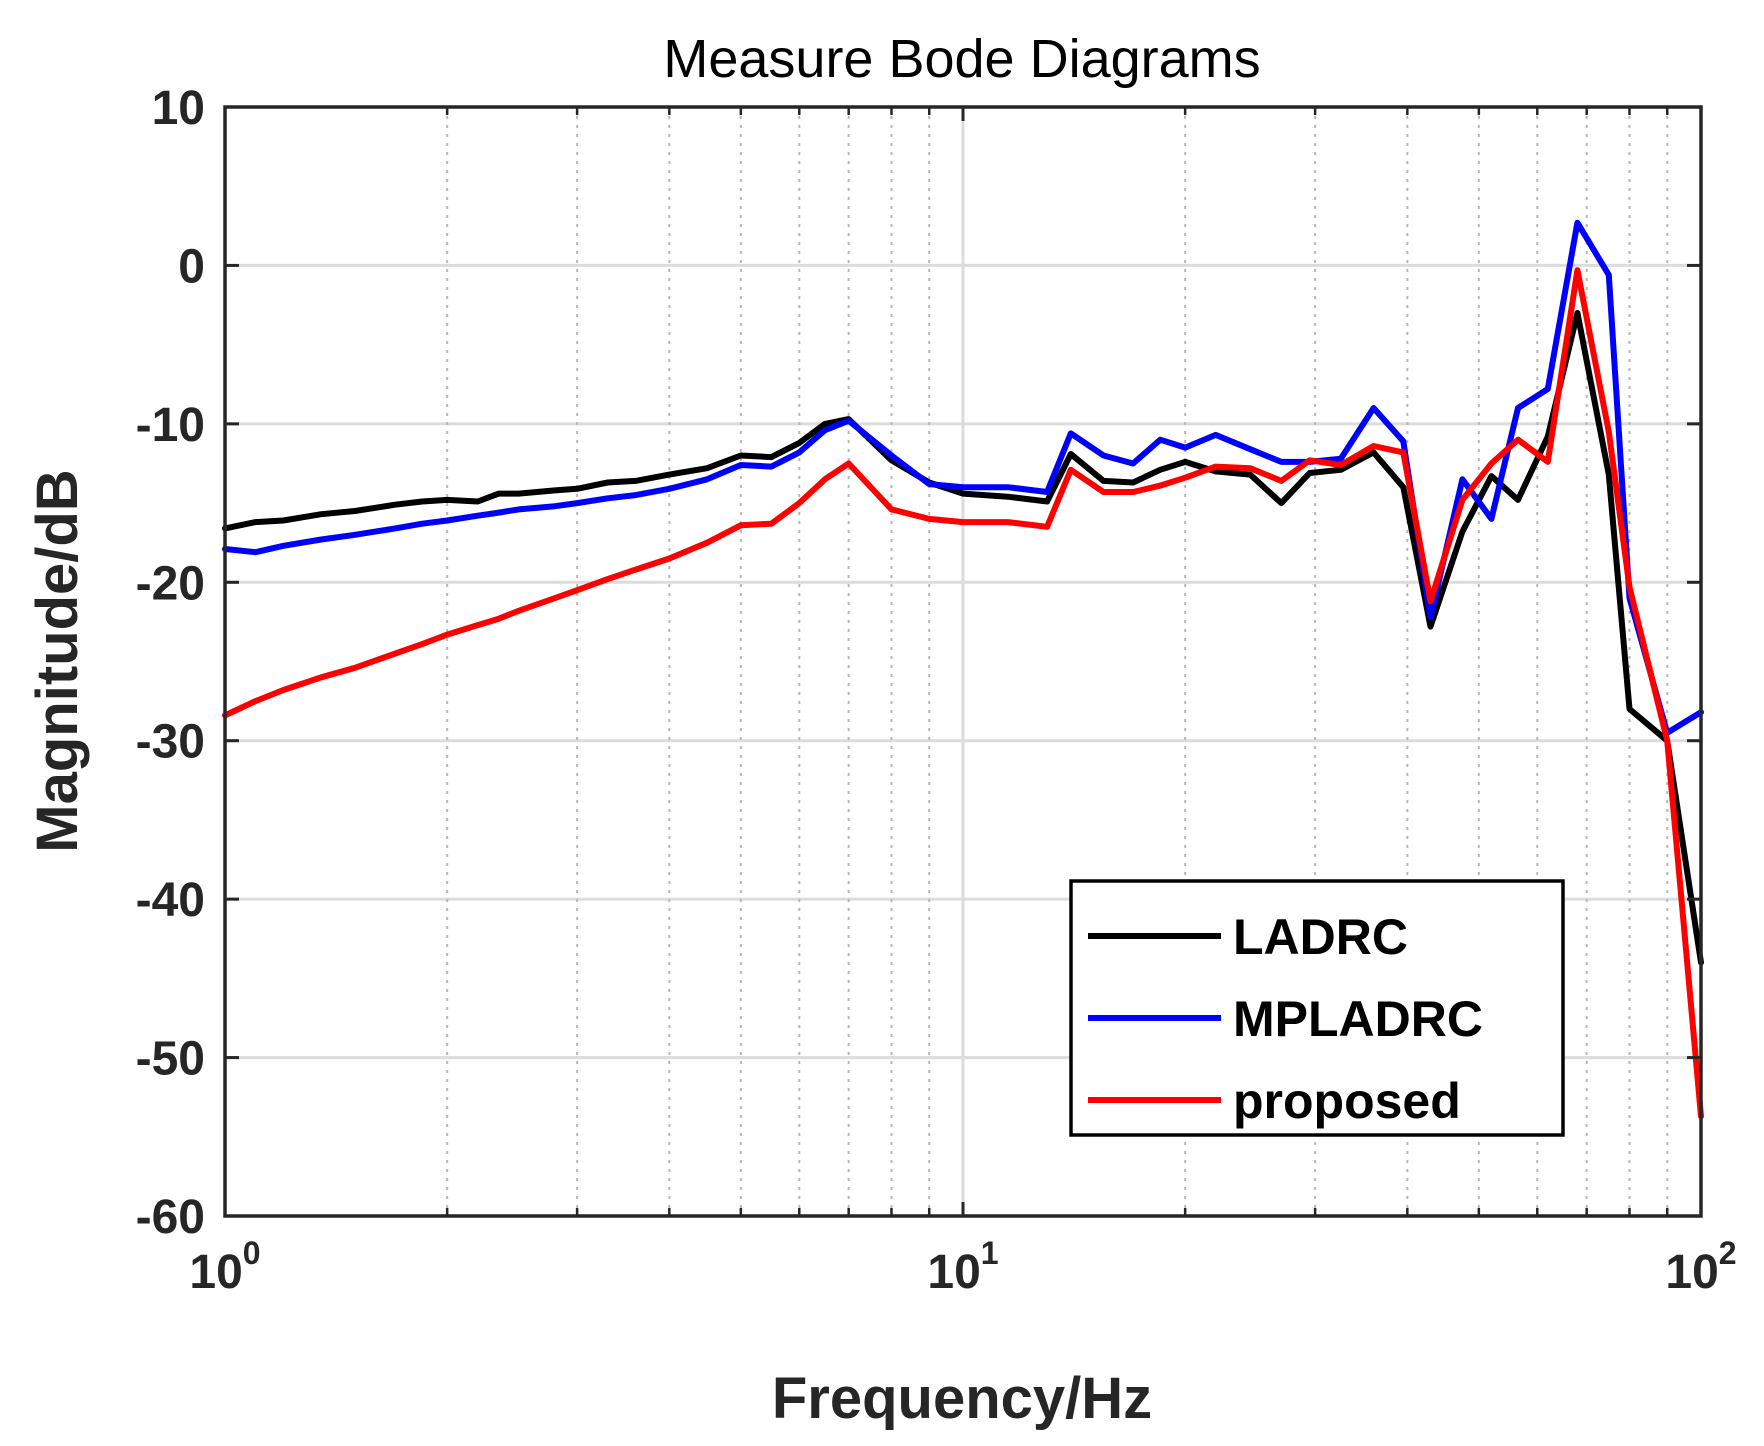  I want to click on x-tick-label: 10², so click(1700, 1267).